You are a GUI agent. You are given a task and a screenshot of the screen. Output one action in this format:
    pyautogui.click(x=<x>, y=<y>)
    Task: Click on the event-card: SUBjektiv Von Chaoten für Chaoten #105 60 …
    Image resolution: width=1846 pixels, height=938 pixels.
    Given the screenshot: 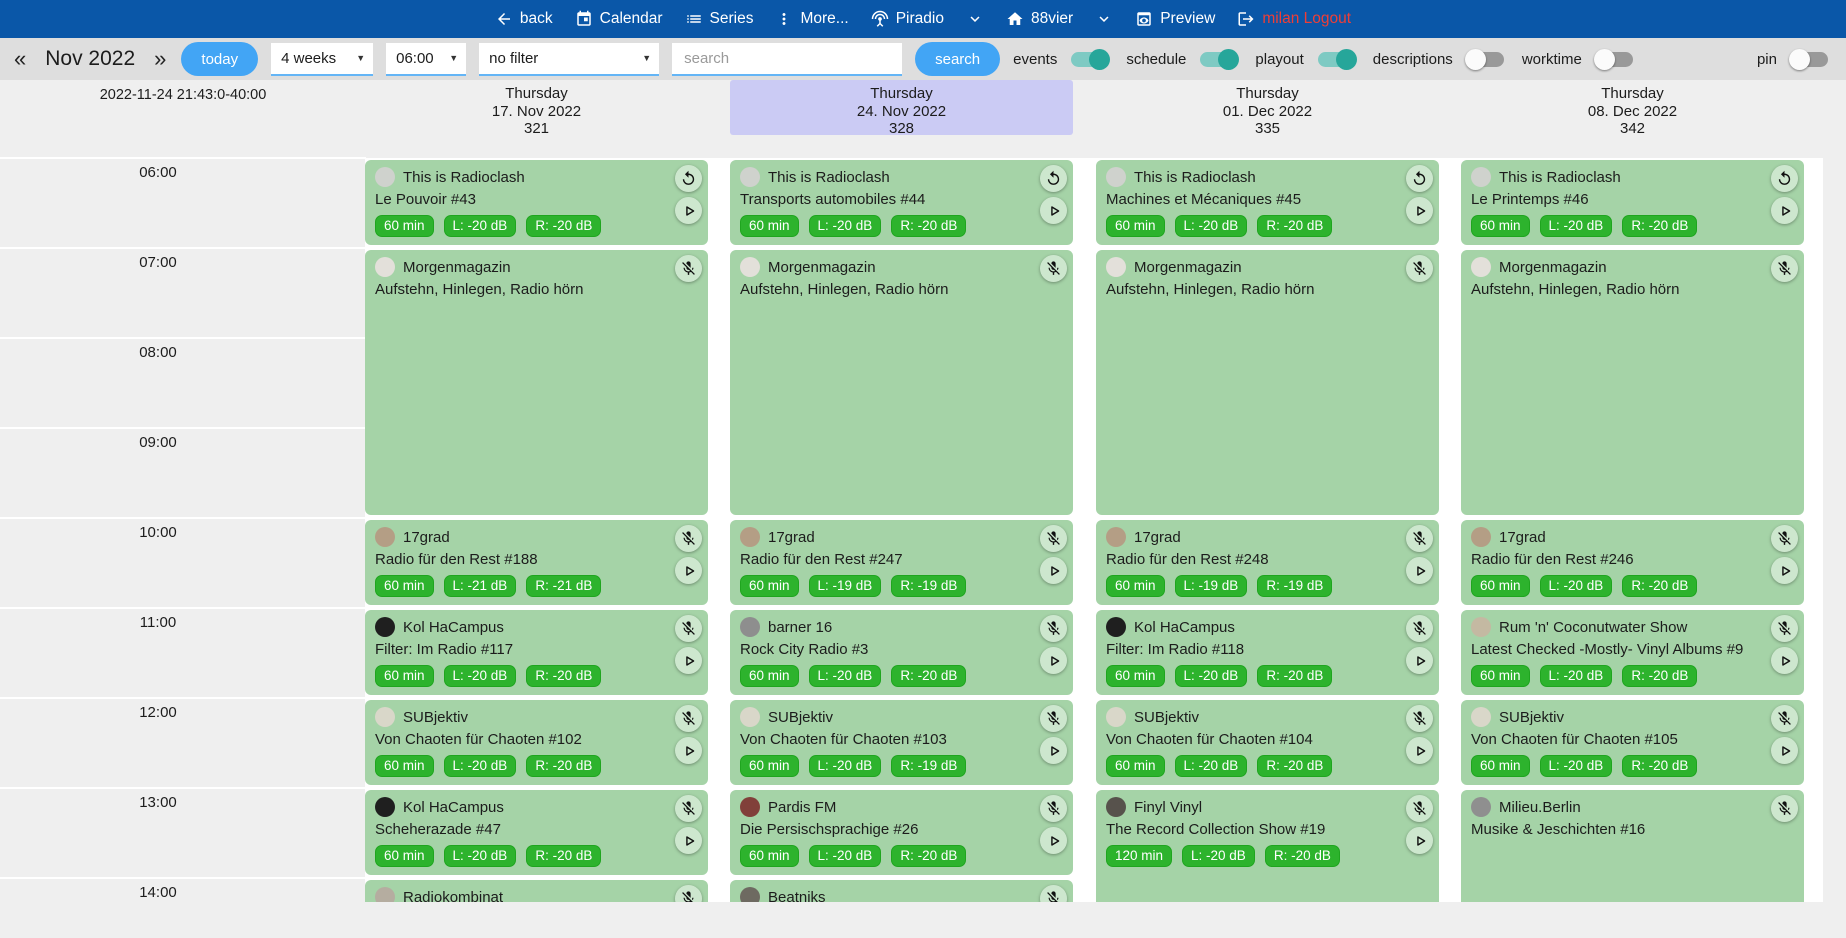 What is the action you would take?
    pyautogui.click(x=1632, y=742)
    